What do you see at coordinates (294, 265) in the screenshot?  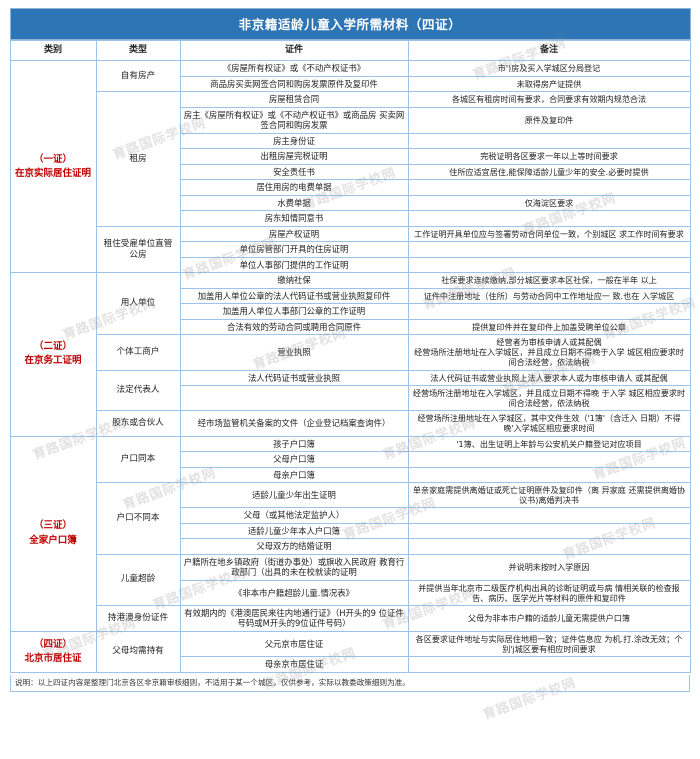 I see `certificate-cell: 单位人事部门提供的工作证明` at bounding box center [294, 265].